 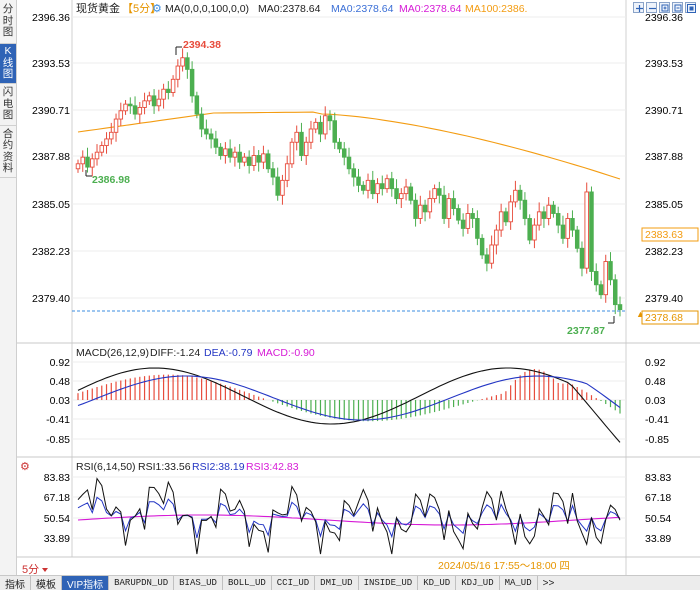 What do you see at coordinates (389, 583) in the screenshot?
I see `tab-inside: INSIDE_UD` at bounding box center [389, 583].